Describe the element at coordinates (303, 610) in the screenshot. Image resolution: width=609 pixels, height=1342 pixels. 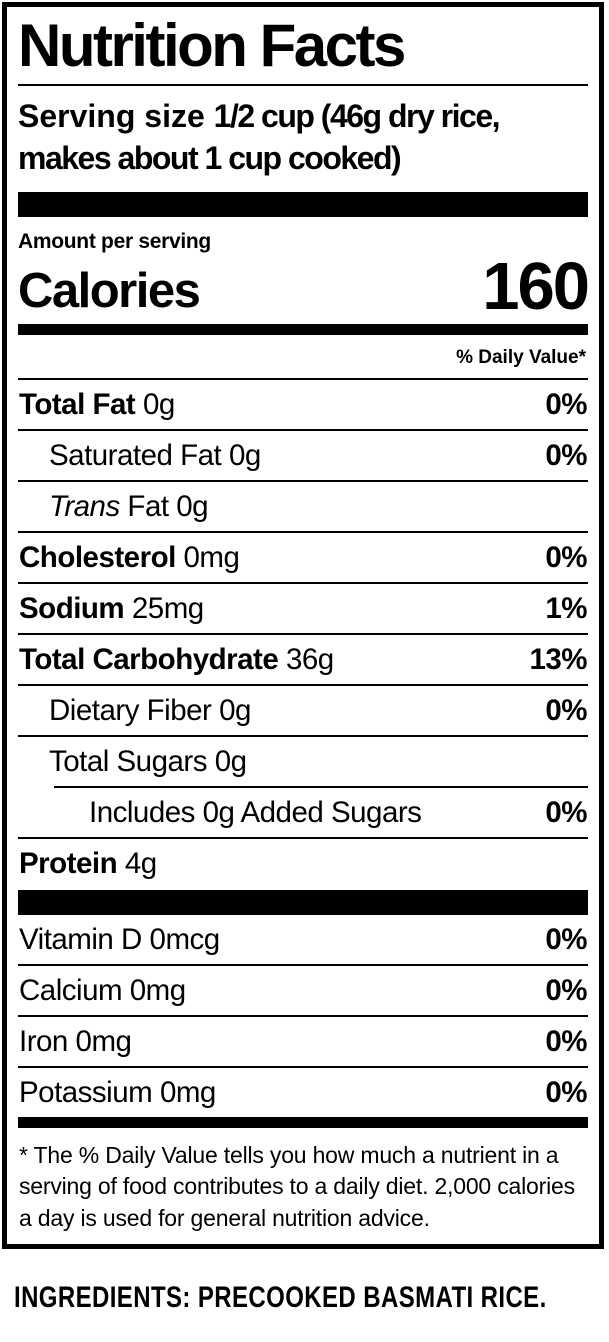
I see `nutrient-row-sodium: Sodium 25mg 1%` at that location.